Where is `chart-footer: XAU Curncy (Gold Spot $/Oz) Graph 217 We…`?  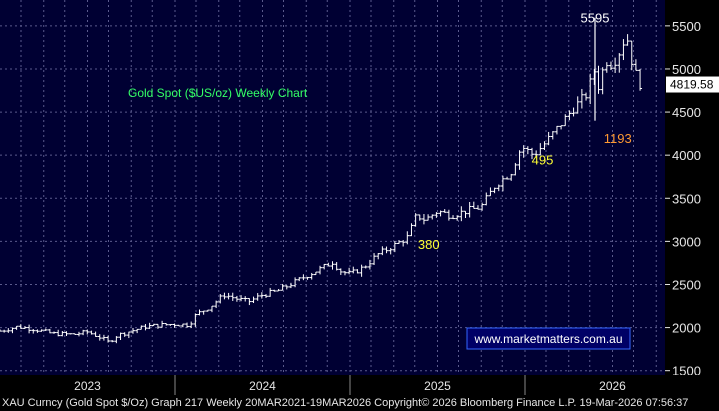 chart-footer: XAU Curncy (Gold Spot $/Oz) Graph 217 We… is located at coordinates (359, 403).